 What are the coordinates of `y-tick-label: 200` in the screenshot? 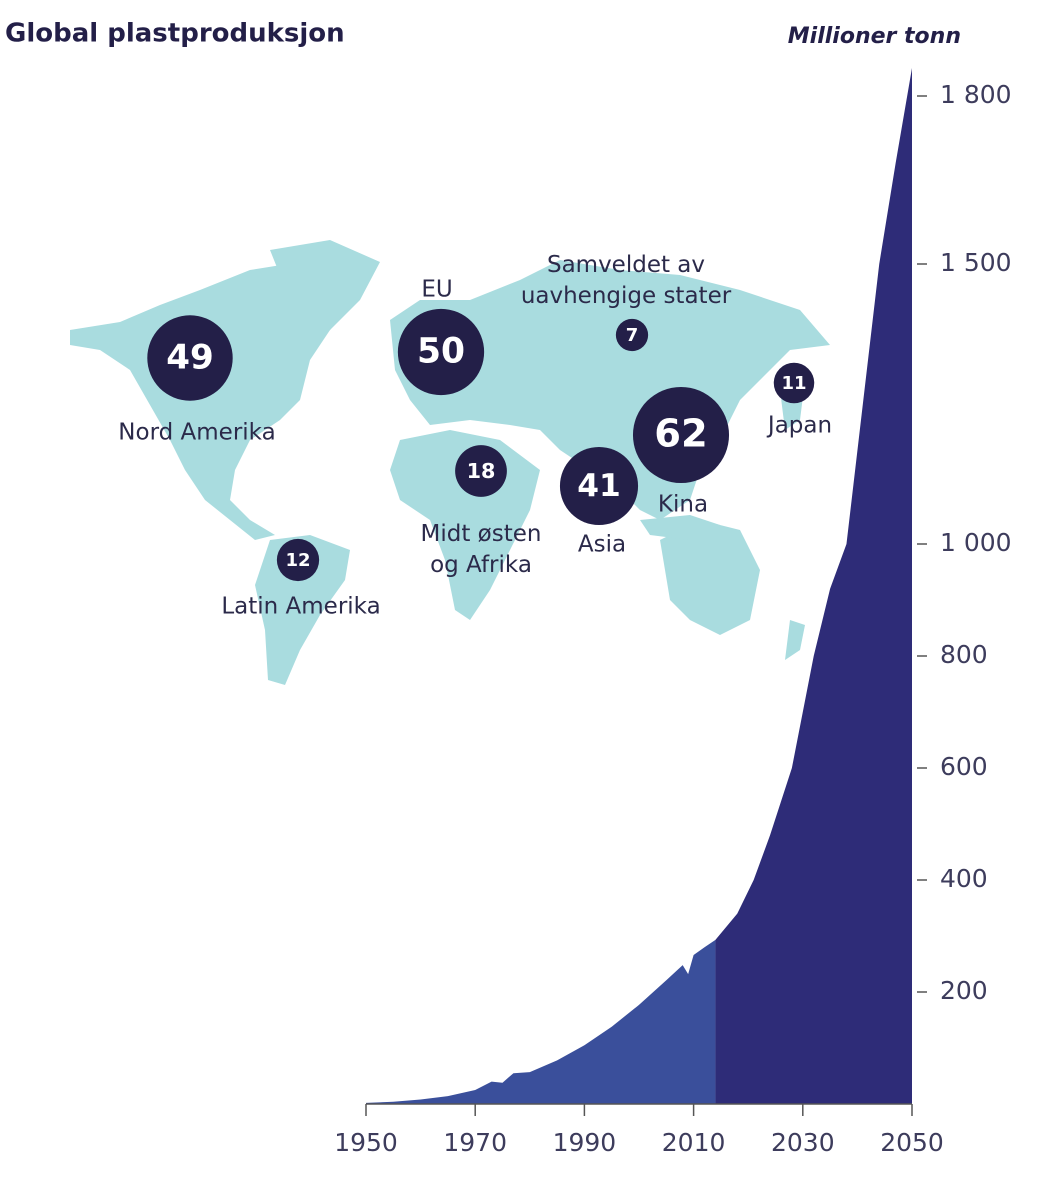 It's located at (964, 990).